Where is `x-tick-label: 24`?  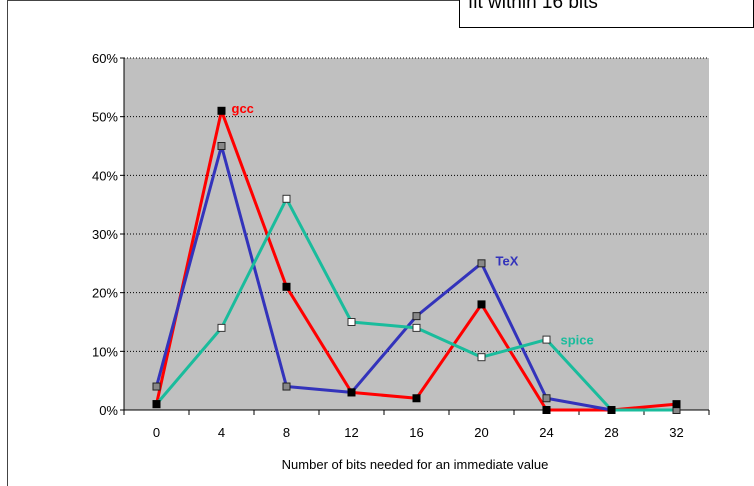 x-tick-label: 24 is located at coordinates (546, 432).